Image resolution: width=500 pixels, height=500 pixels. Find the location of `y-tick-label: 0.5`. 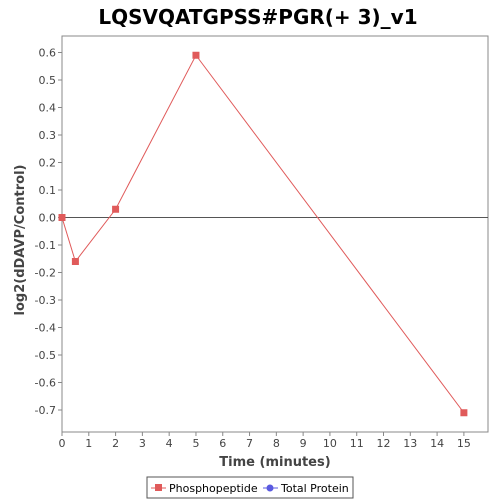

y-tick-label: 0.5 is located at coordinates (48, 80).